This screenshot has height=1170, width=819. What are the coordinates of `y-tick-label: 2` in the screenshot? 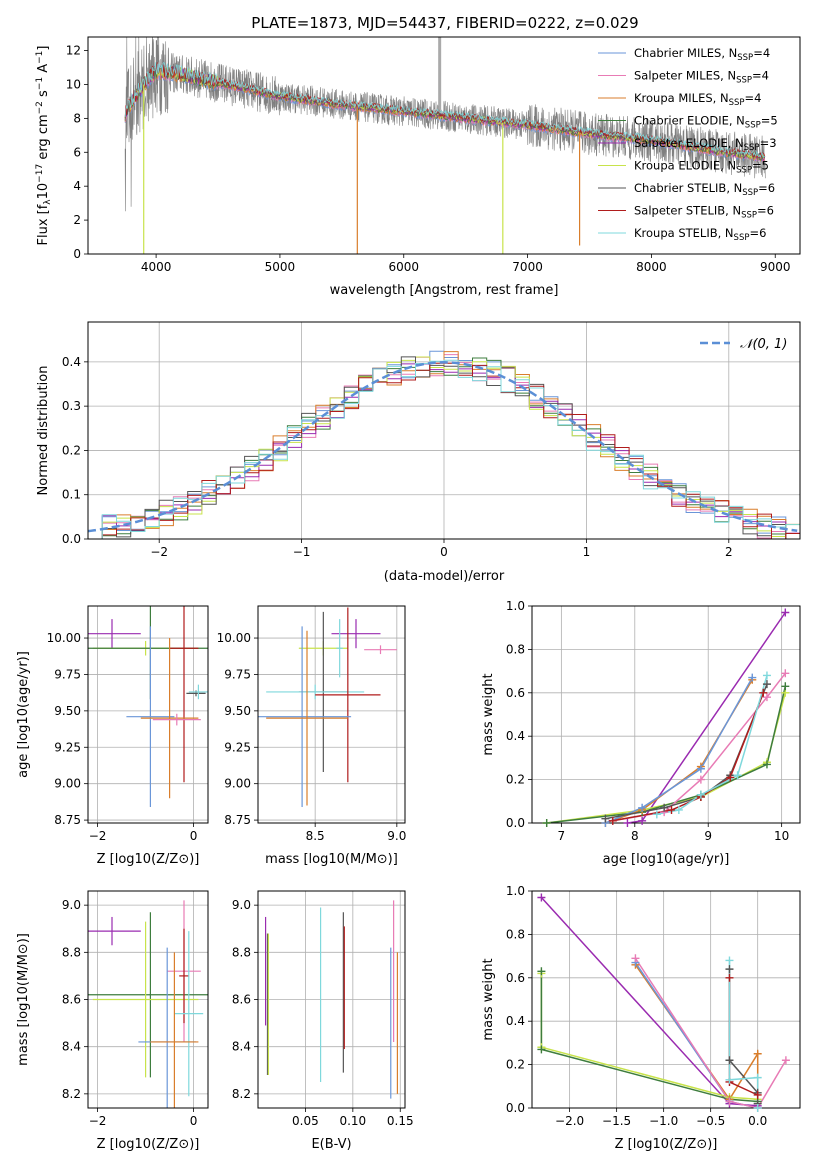 It's located at (77, 220).